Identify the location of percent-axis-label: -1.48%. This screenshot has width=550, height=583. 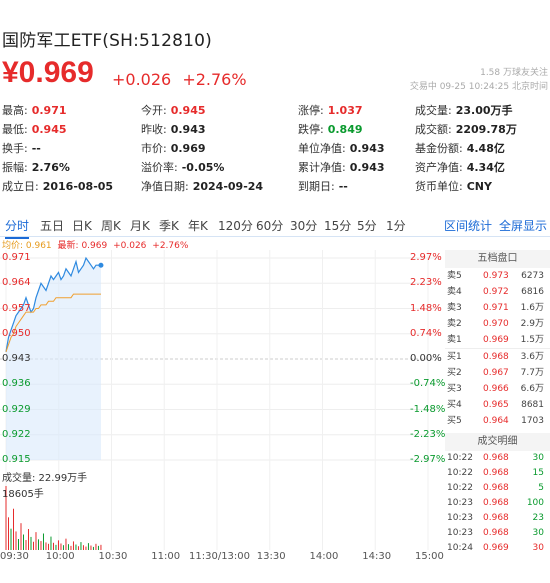
(428, 409).